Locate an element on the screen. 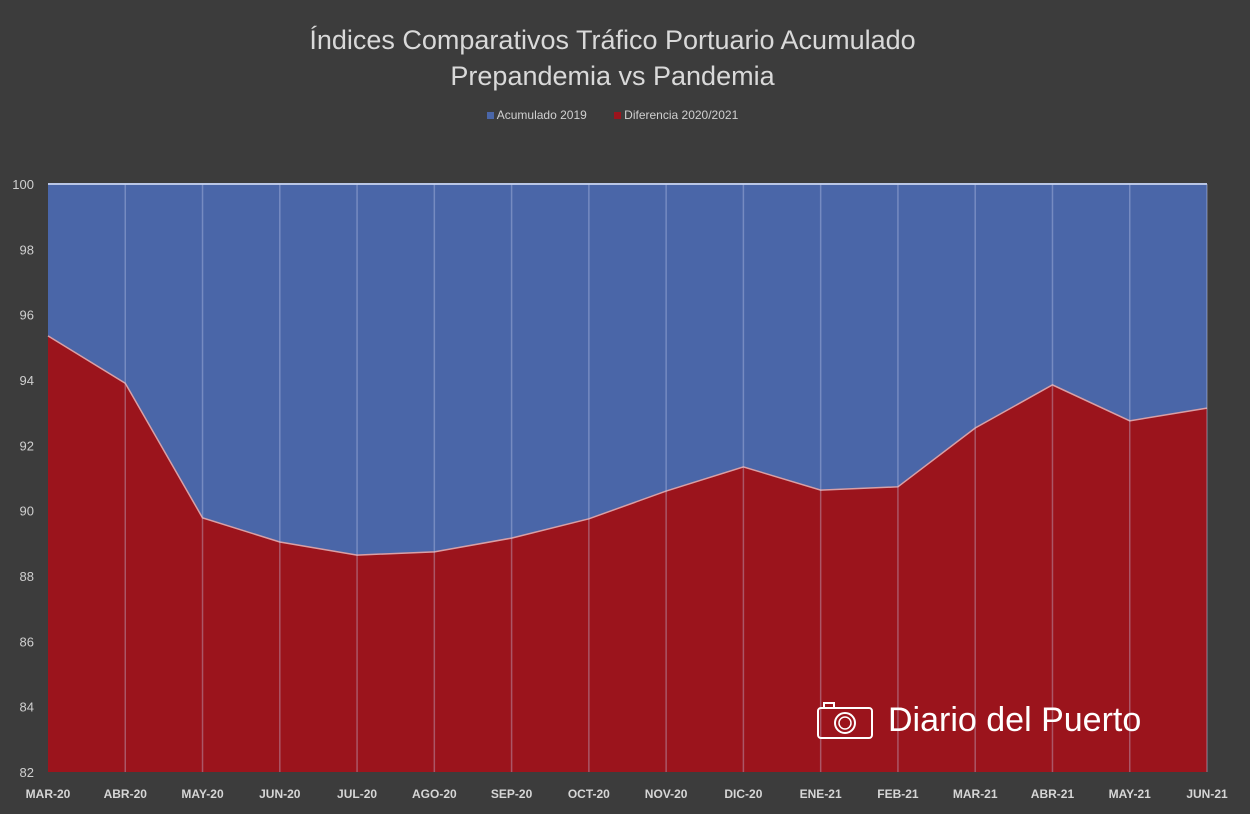  x-tick-label: ENE-21 is located at coordinates (821, 794).